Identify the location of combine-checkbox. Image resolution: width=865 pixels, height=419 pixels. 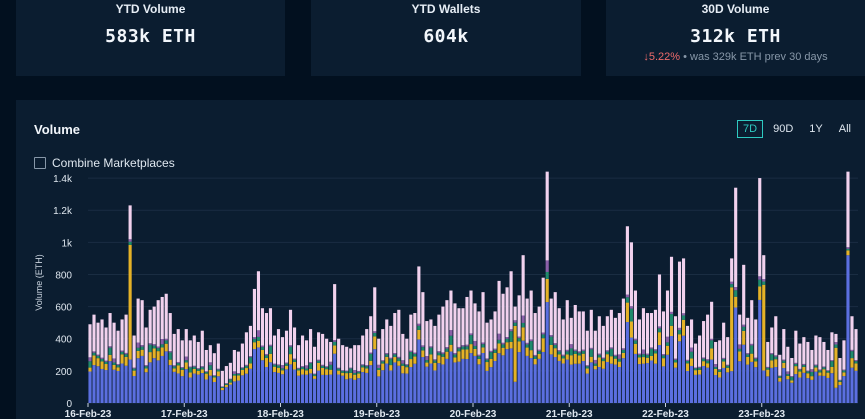
(40, 163).